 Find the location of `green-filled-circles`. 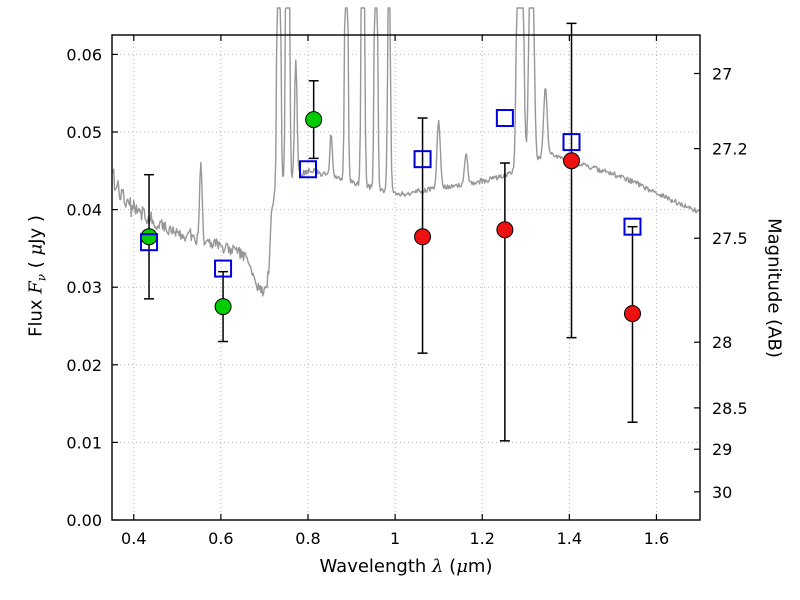

green-filled-circles is located at coordinates (231, 213).